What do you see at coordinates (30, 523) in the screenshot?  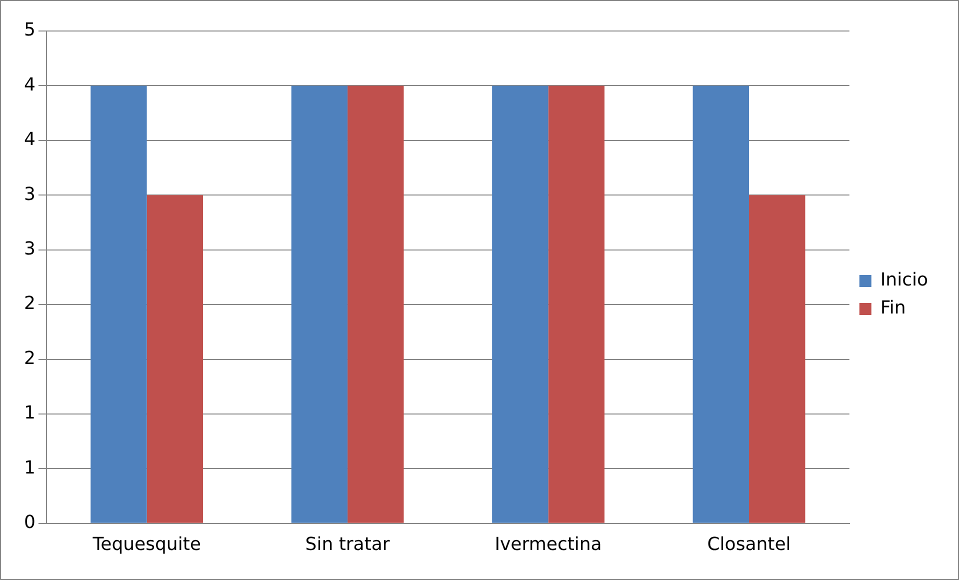 I see `y-tick-label: 0` at bounding box center [30, 523].